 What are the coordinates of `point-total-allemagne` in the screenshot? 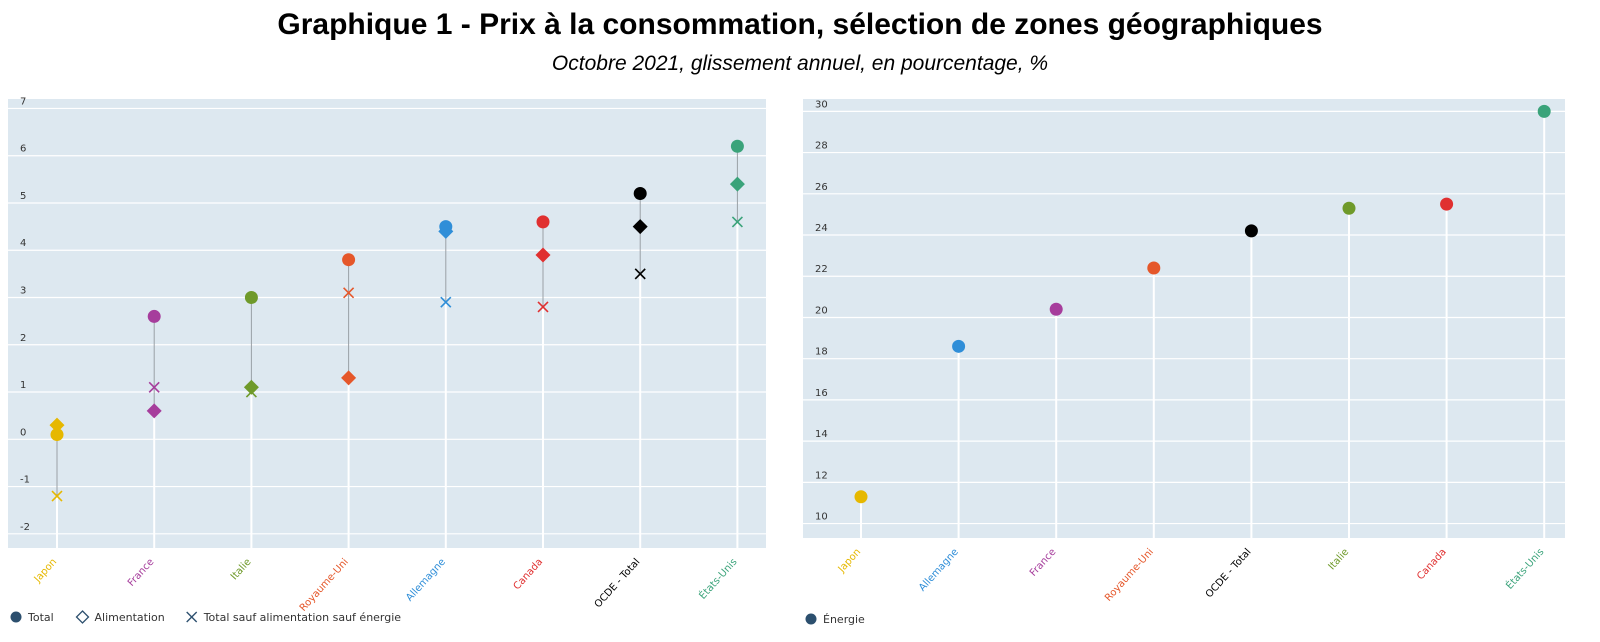 It's located at (446, 227).